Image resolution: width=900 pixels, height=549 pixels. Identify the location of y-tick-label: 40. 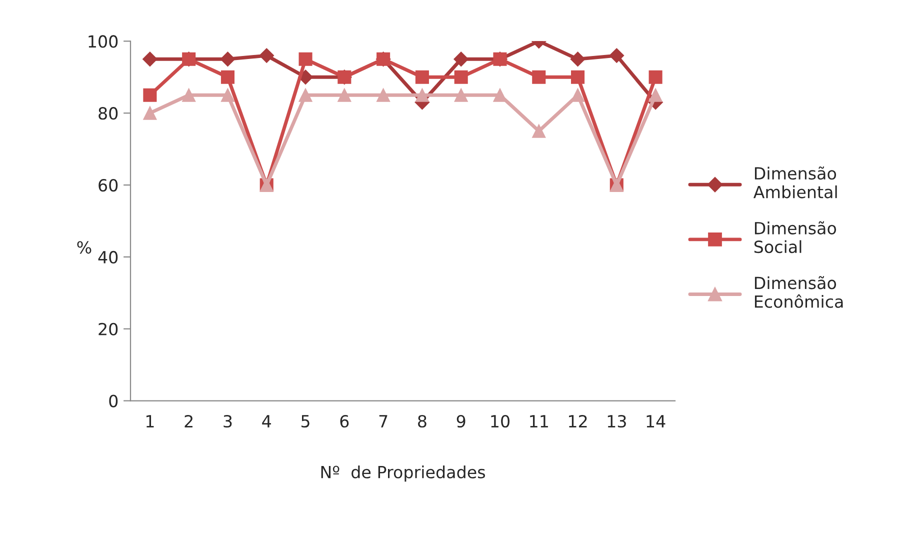
(108, 257).